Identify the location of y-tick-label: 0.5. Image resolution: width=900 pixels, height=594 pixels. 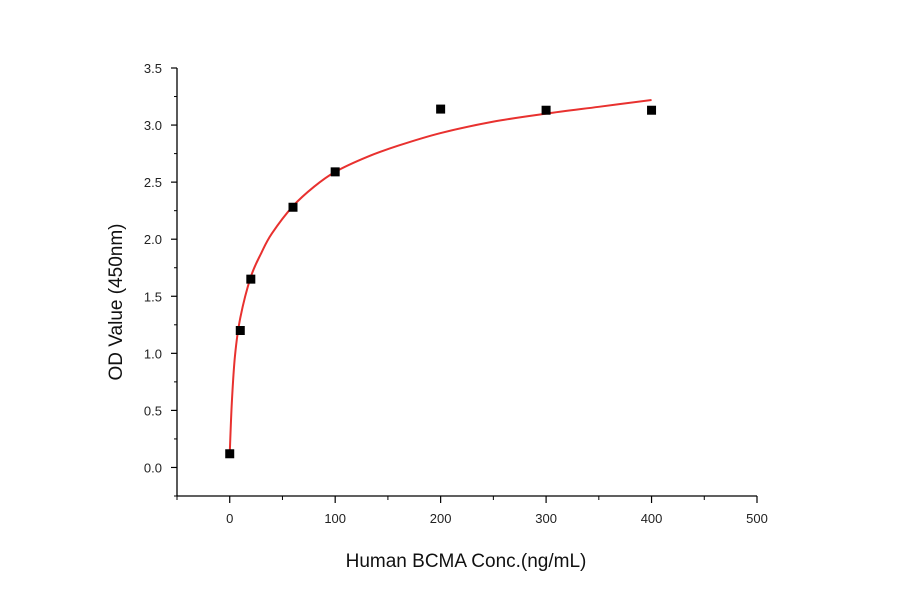
(153, 410).